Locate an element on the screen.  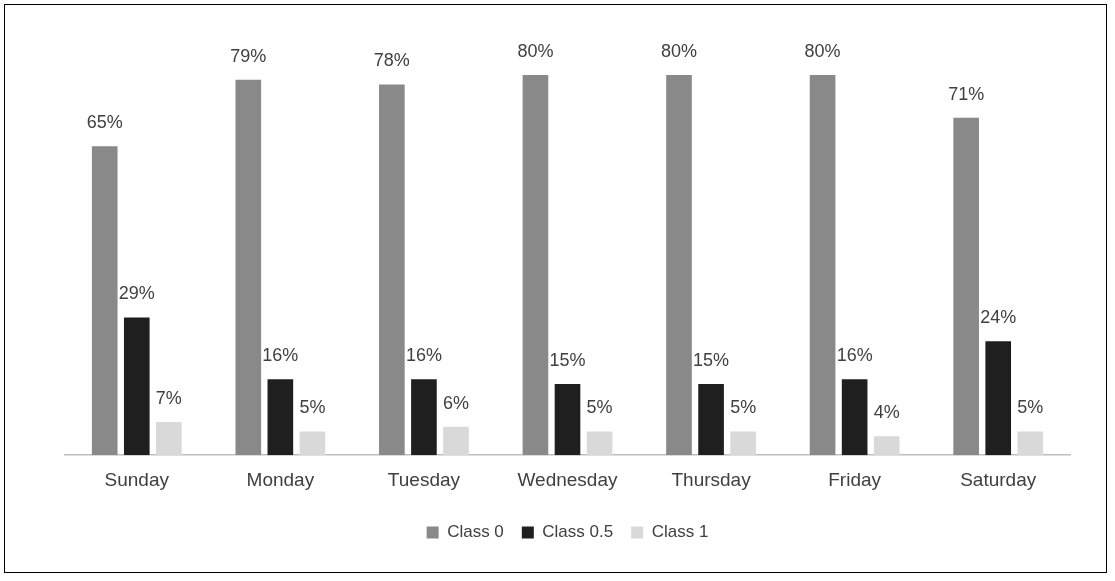
x-tick-label: Tuesday is located at coordinates (424, 479).